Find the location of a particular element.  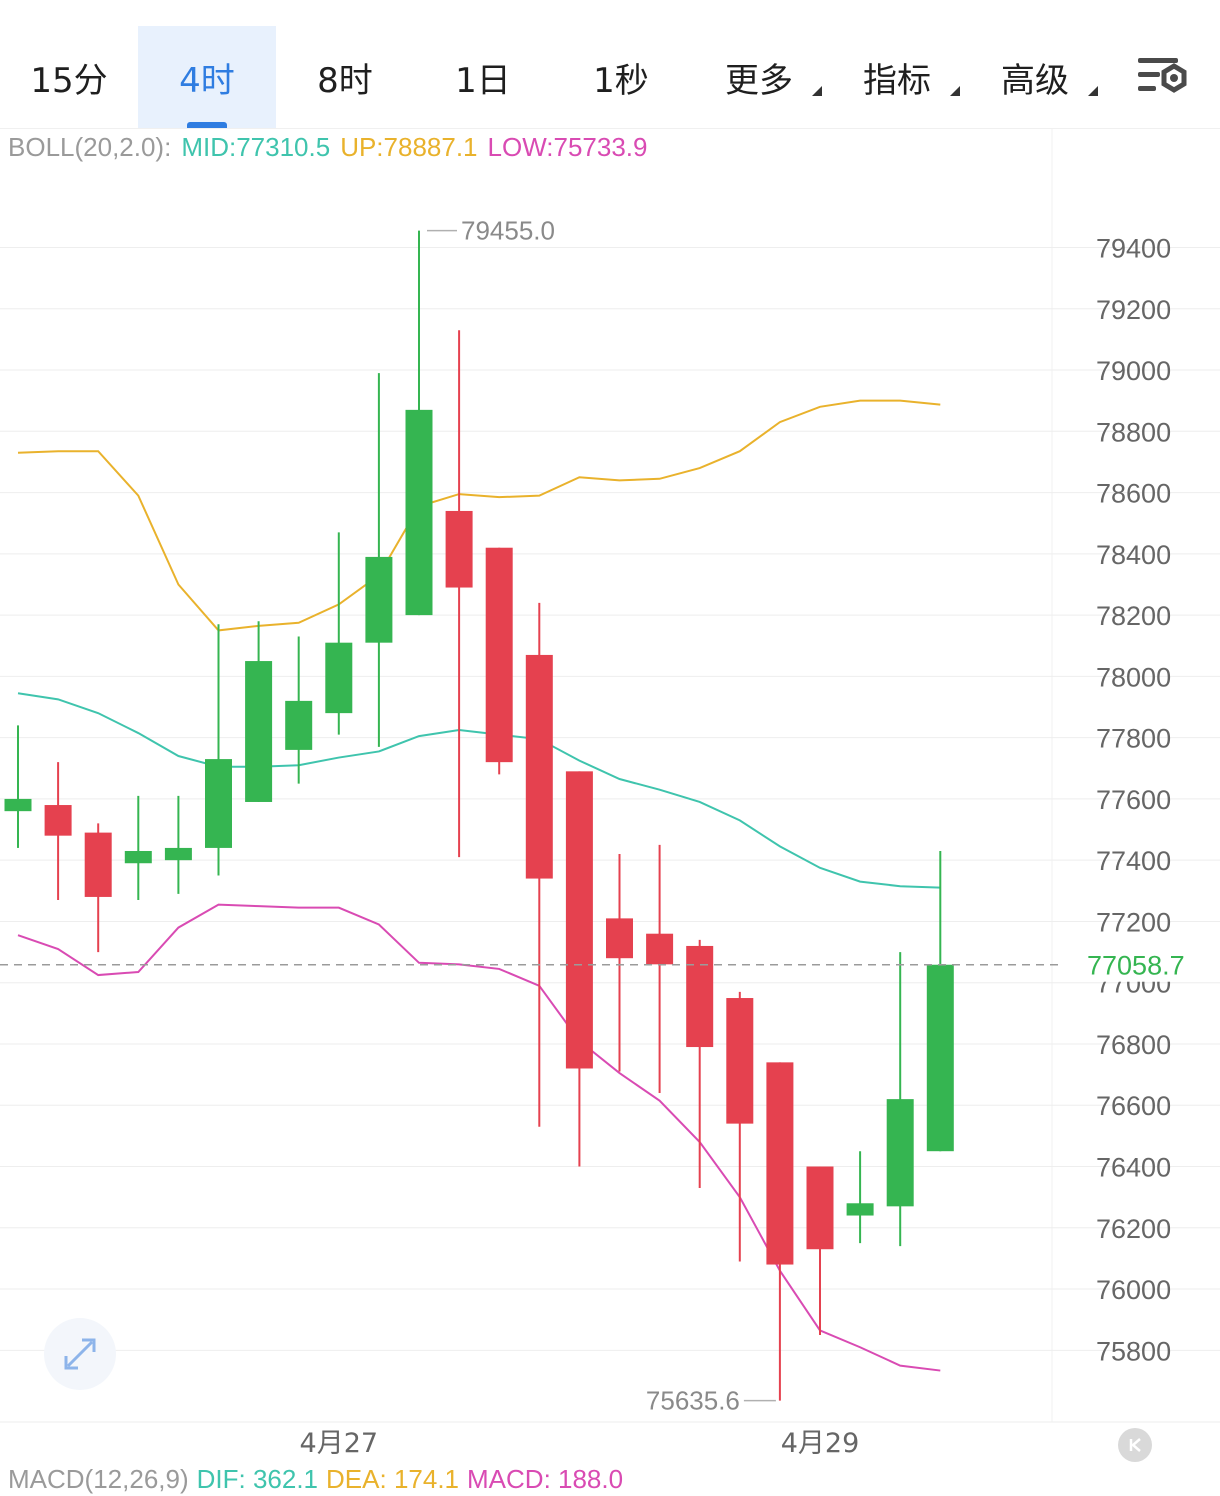

y-tick-label: 76800 is located at coordinates (1133, 1045).